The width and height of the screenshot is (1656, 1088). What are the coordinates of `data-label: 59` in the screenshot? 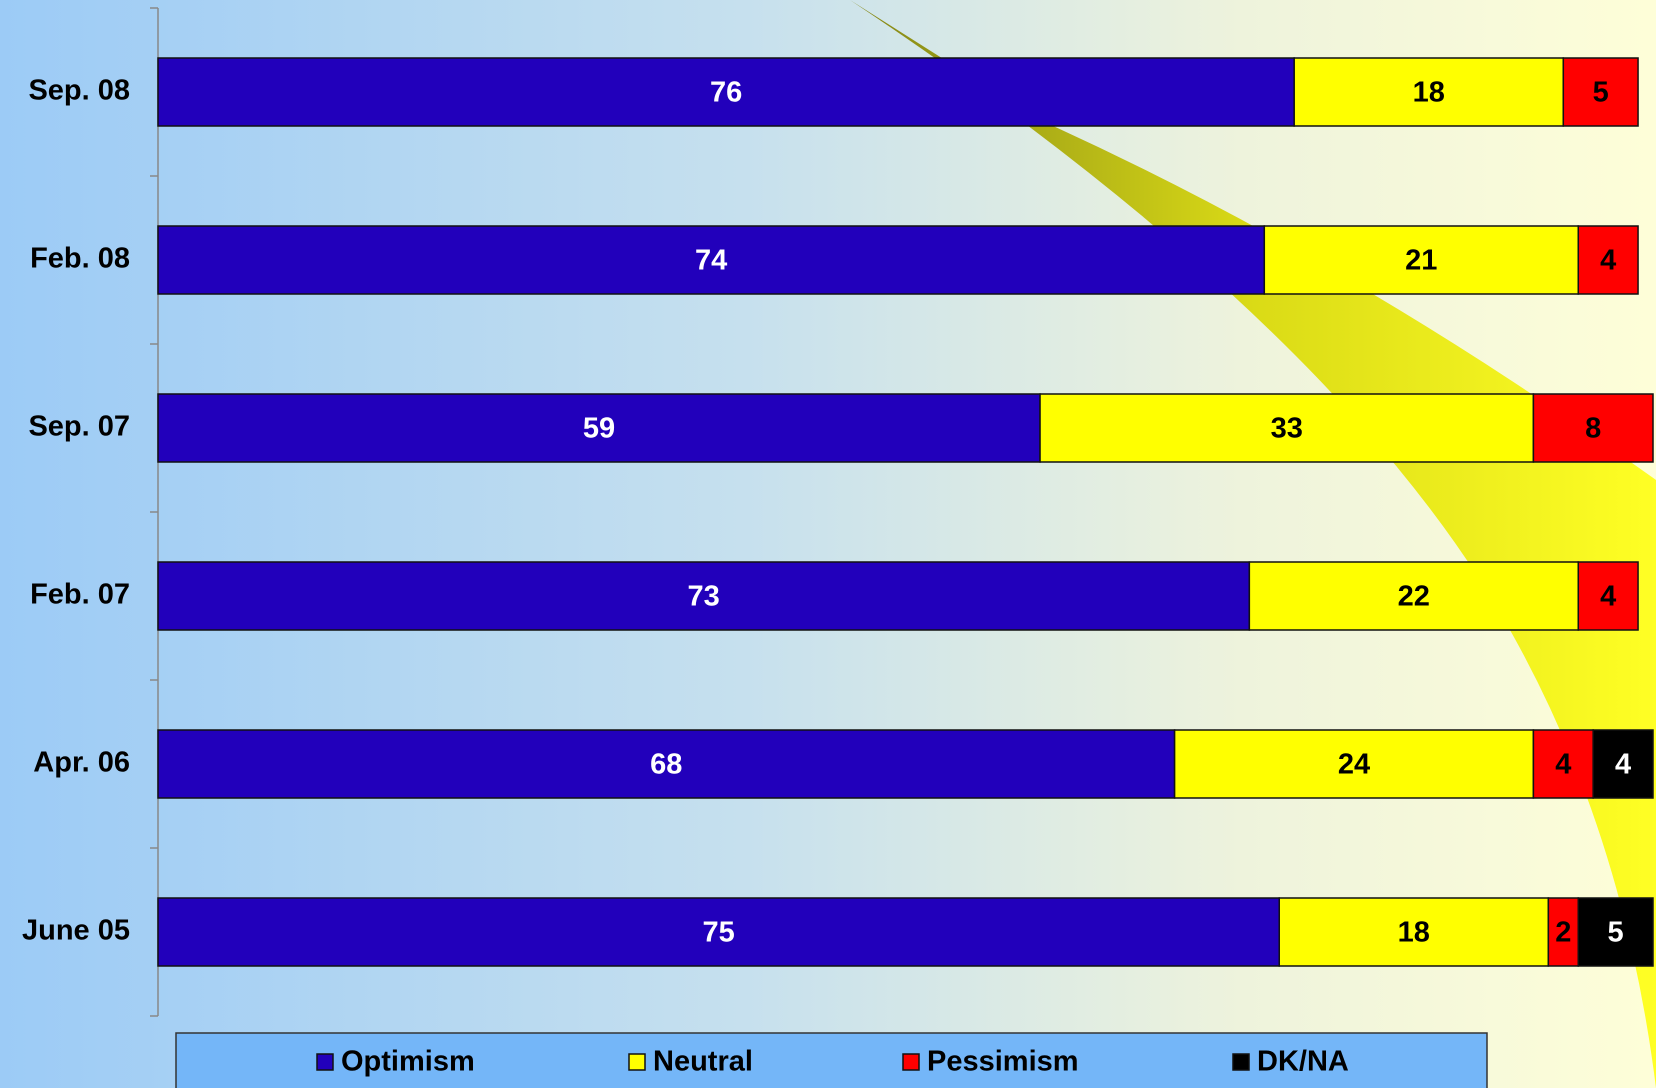 It's located at (599, 429).